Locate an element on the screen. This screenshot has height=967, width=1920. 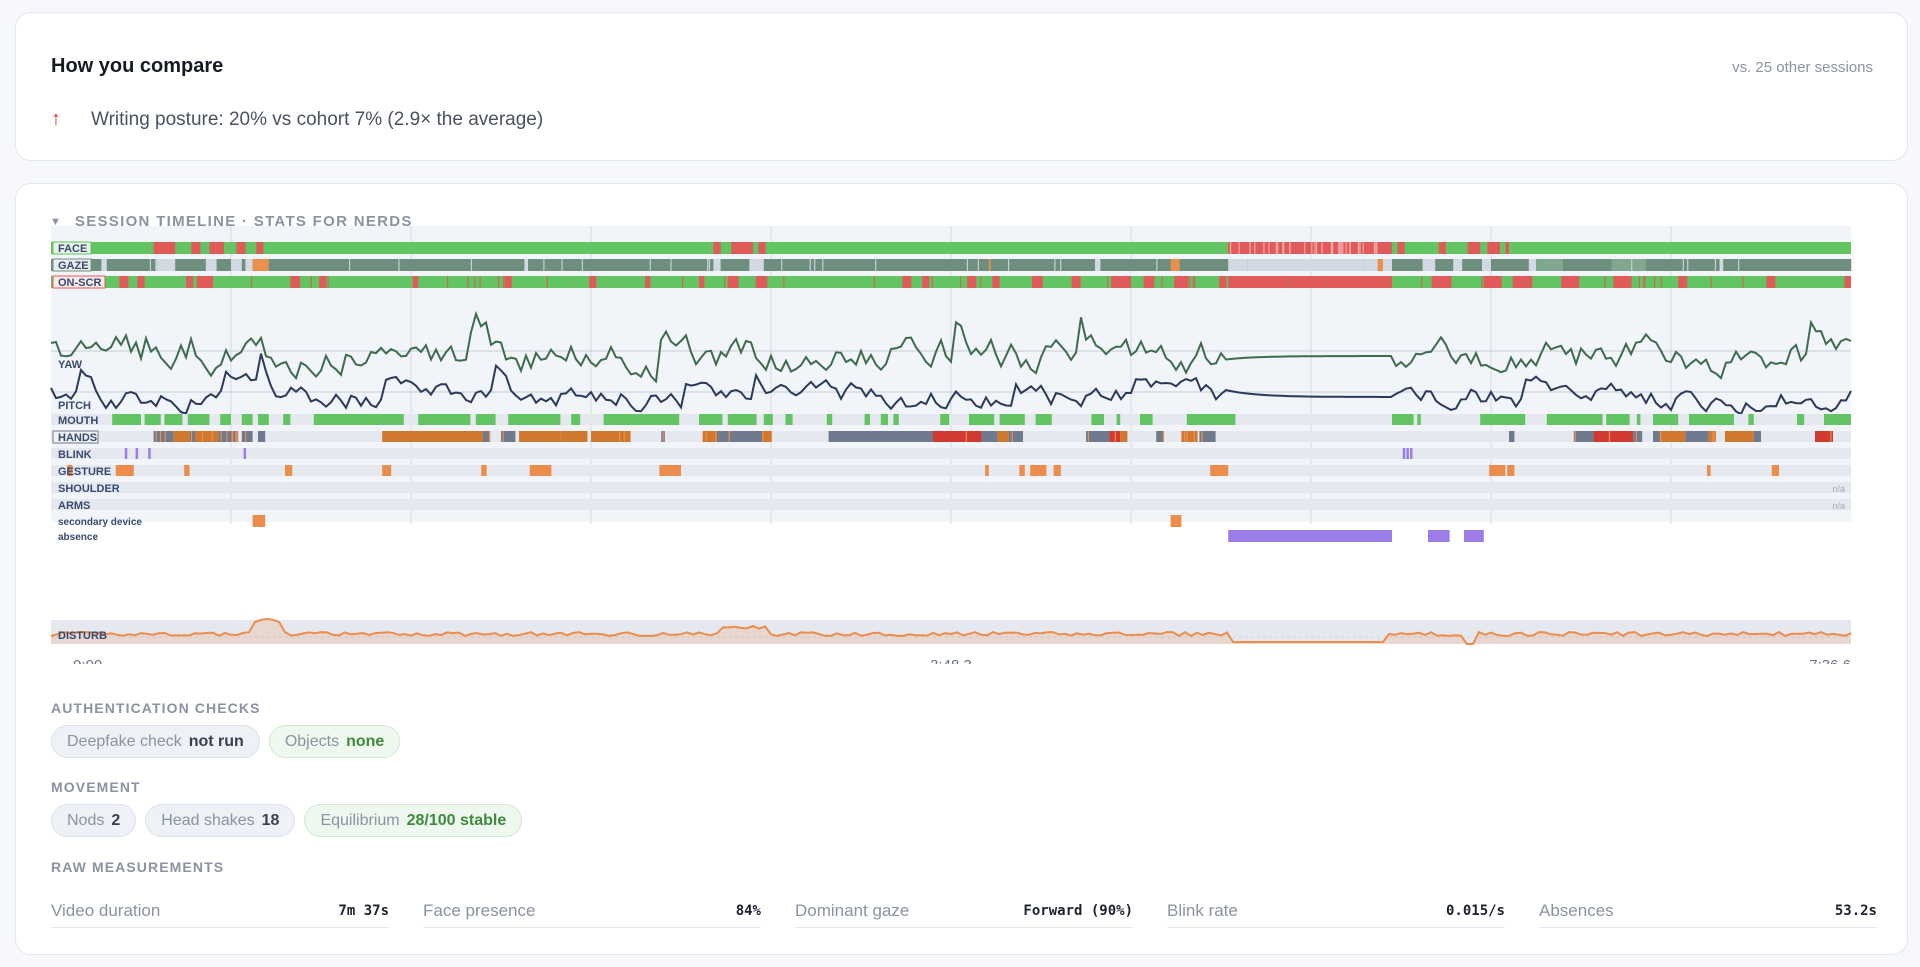
timeline-toggle: ▼ SESSION TIMELINE · STATS FOR NERDS is located at coordinates (231, 221).